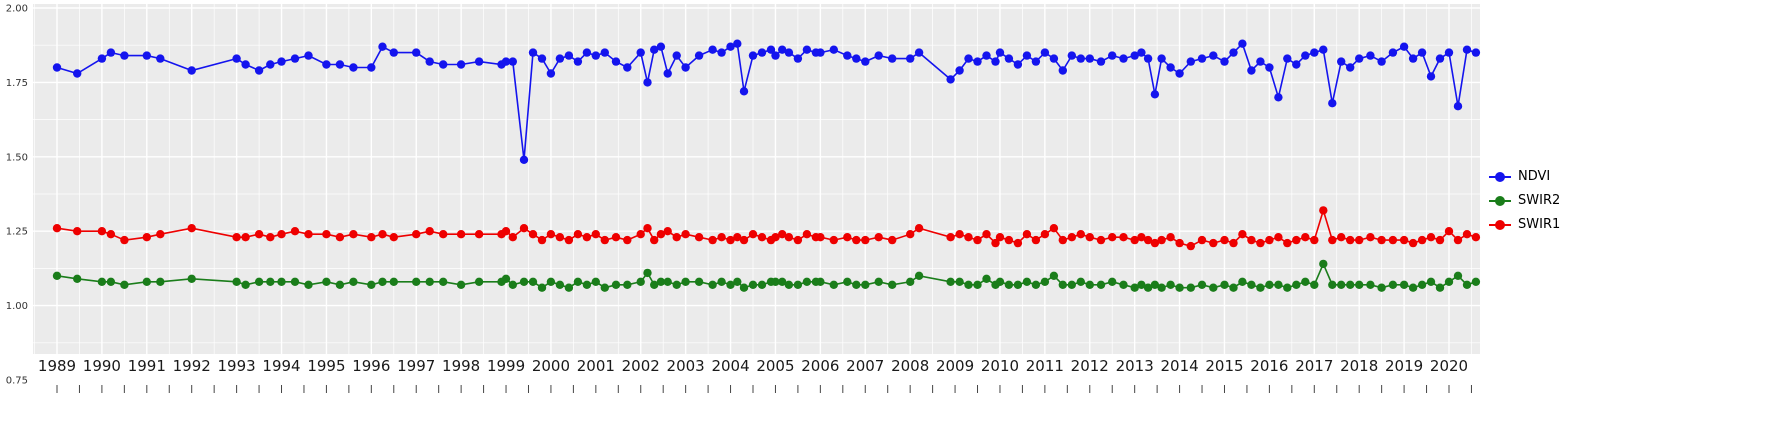  Describe the element at coordinates (57, 366) in the screenshot. I see `x-tick-label: 1989` at that location.